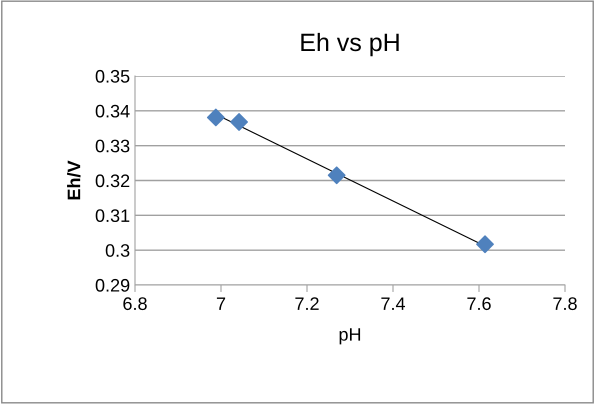 This screenshot has height=404, width=595. I want to click on y-tick-label: 0.33, so click(113, 146).